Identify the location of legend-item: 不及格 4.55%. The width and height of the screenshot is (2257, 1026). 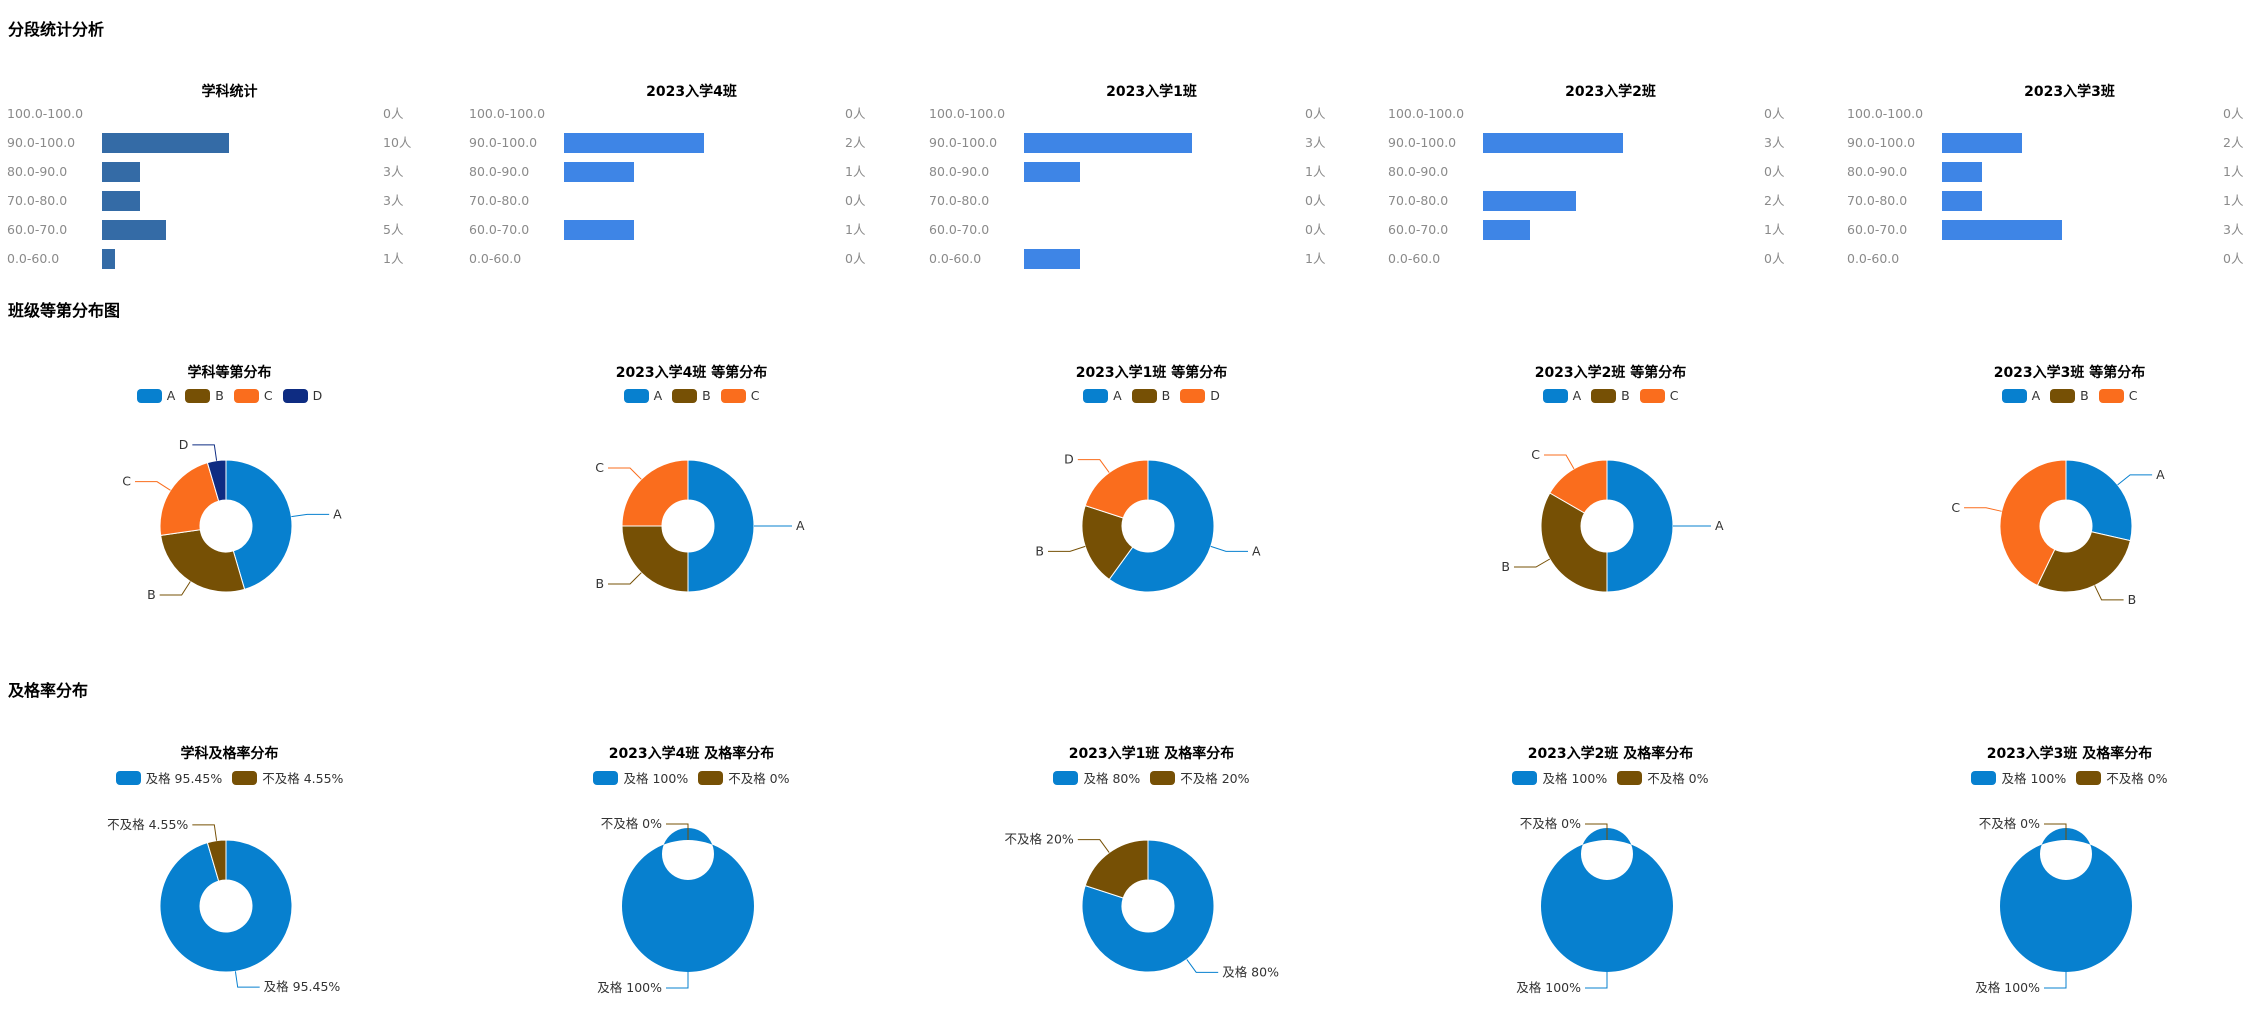
(287, 777).